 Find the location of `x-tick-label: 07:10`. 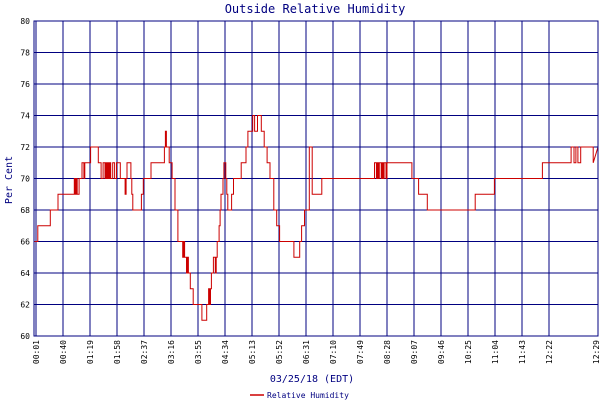

x-tick-label: 07:10 is located at coordinates (333, 352).